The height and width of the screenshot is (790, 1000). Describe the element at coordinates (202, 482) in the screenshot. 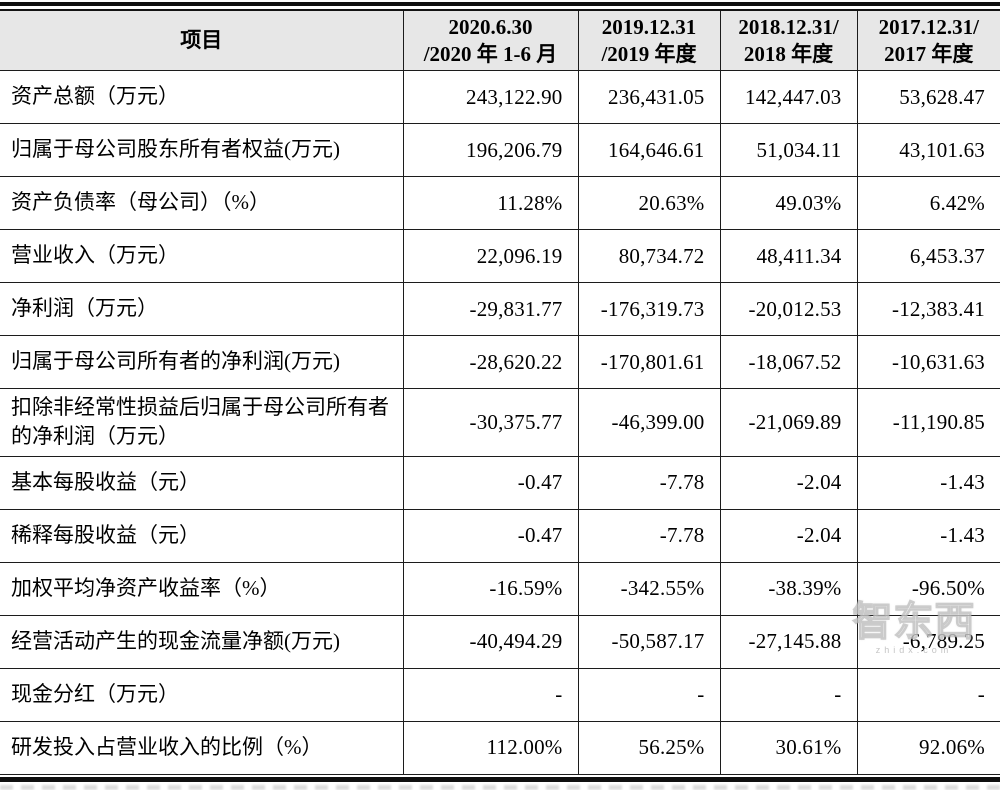

I see `row-label: 基本每股收益（元）` at that location.